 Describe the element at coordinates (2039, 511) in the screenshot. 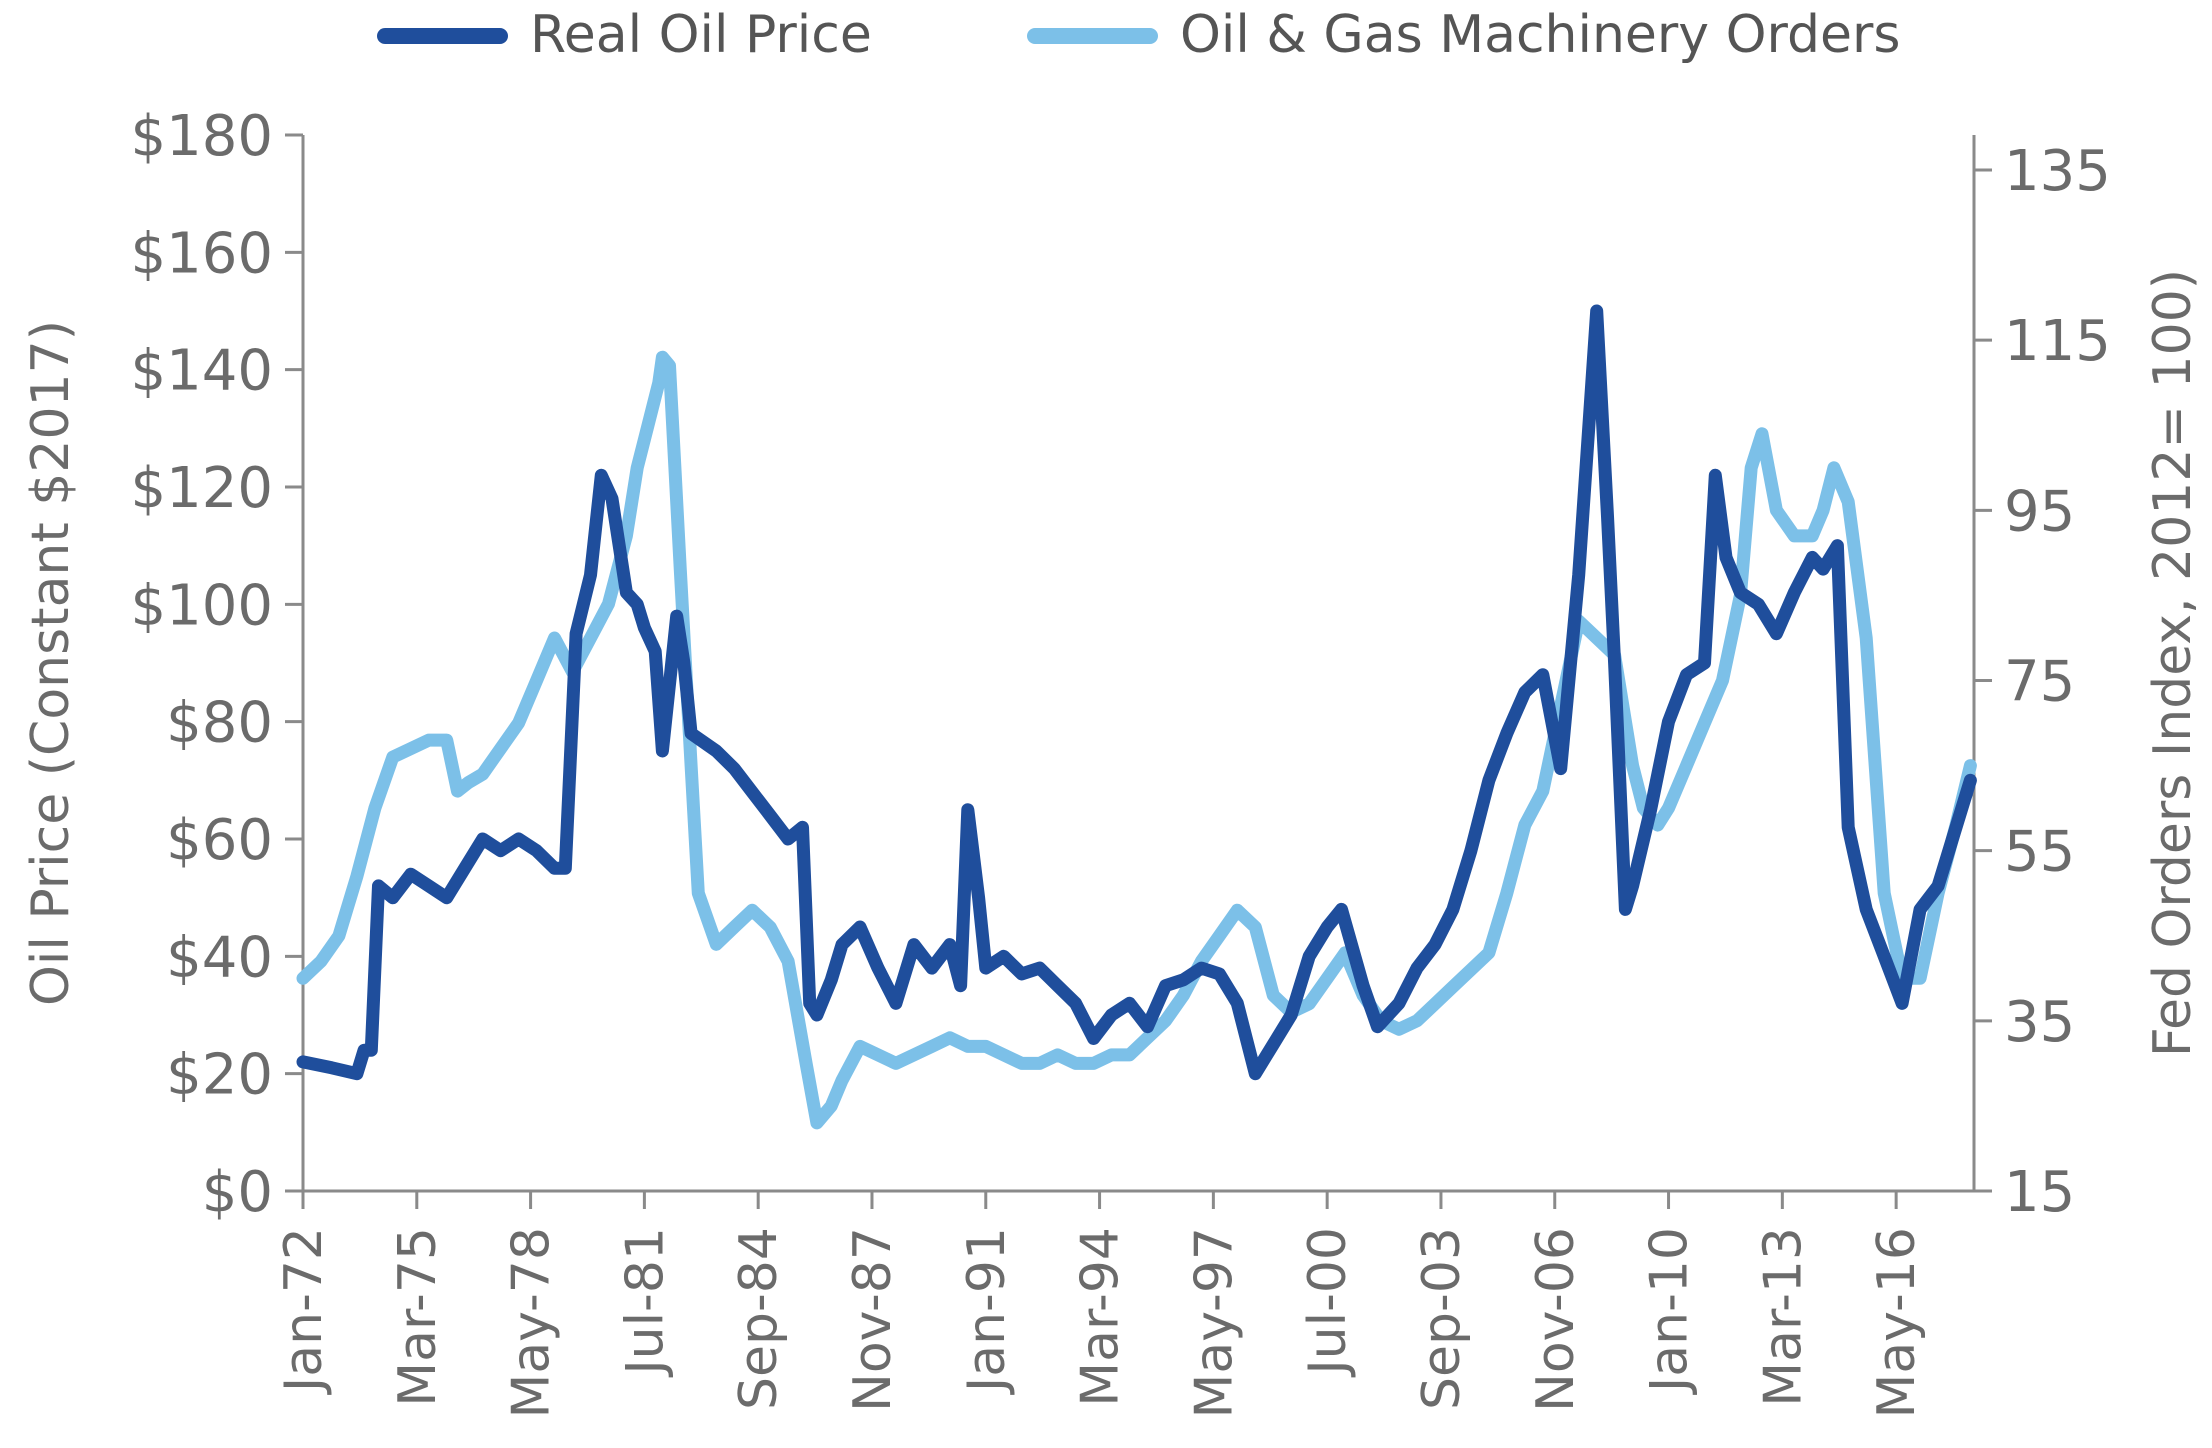

I see `right-tick-label: 95` at that location.